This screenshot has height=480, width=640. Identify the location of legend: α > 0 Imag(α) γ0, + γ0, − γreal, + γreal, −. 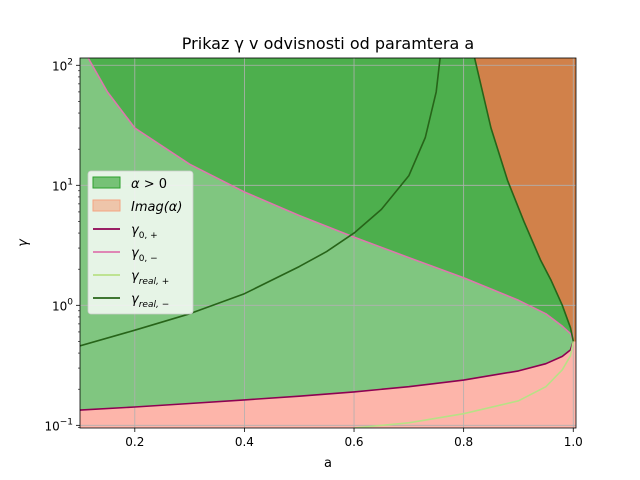
(140, 242).